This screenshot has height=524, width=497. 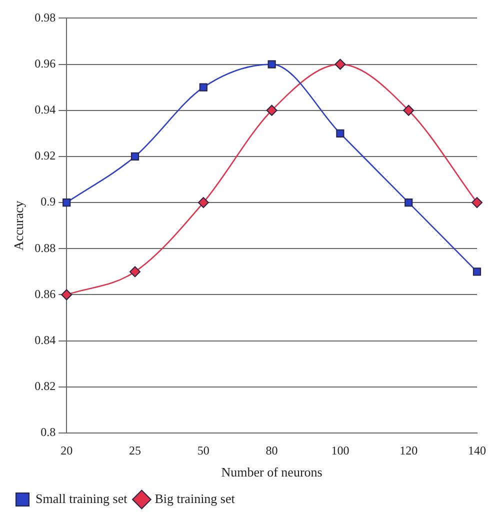 What do you see at coordinates (48, 432) in the screenshot?
I see `y-tick-label: 0.8` at bounding box center [48, 432].